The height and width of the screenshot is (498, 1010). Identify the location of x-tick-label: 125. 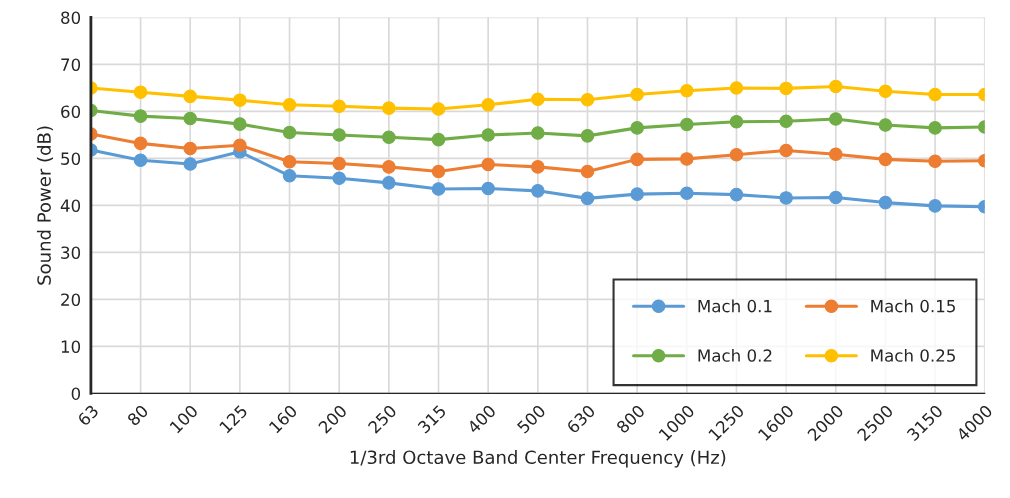
(233, 419).